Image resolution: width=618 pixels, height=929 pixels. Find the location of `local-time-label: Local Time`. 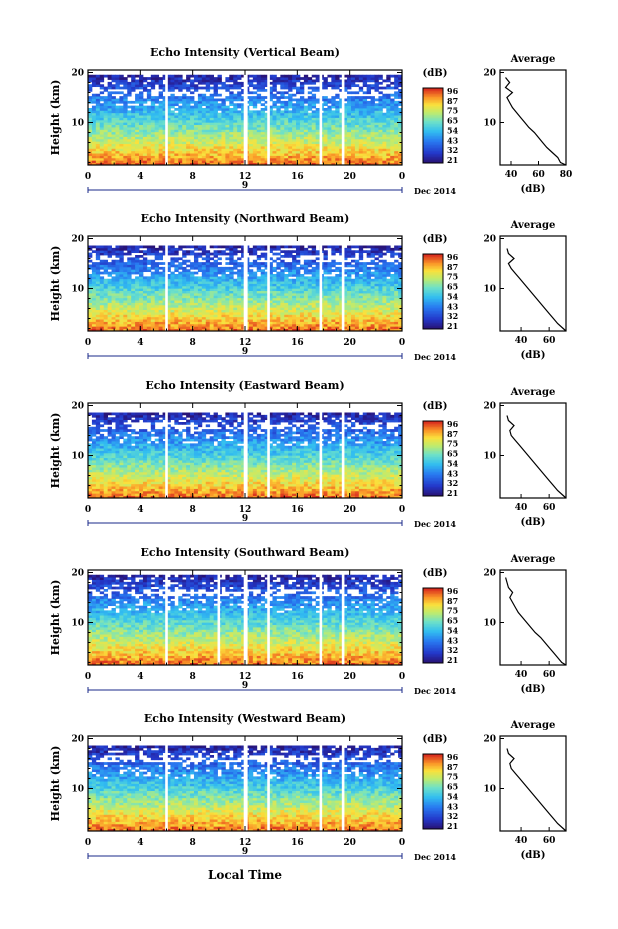

local-time-label: Local Time is located at coordinates (245, 875).